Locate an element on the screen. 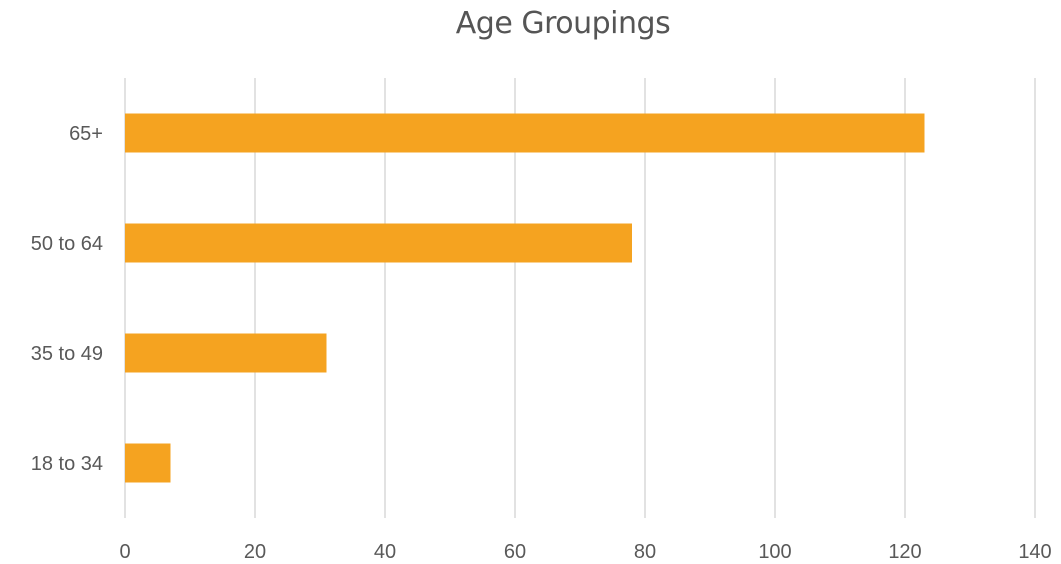 The image size is (1061, 564). y-tick-label: 18 to 34 is located at coordinates (67, 464).